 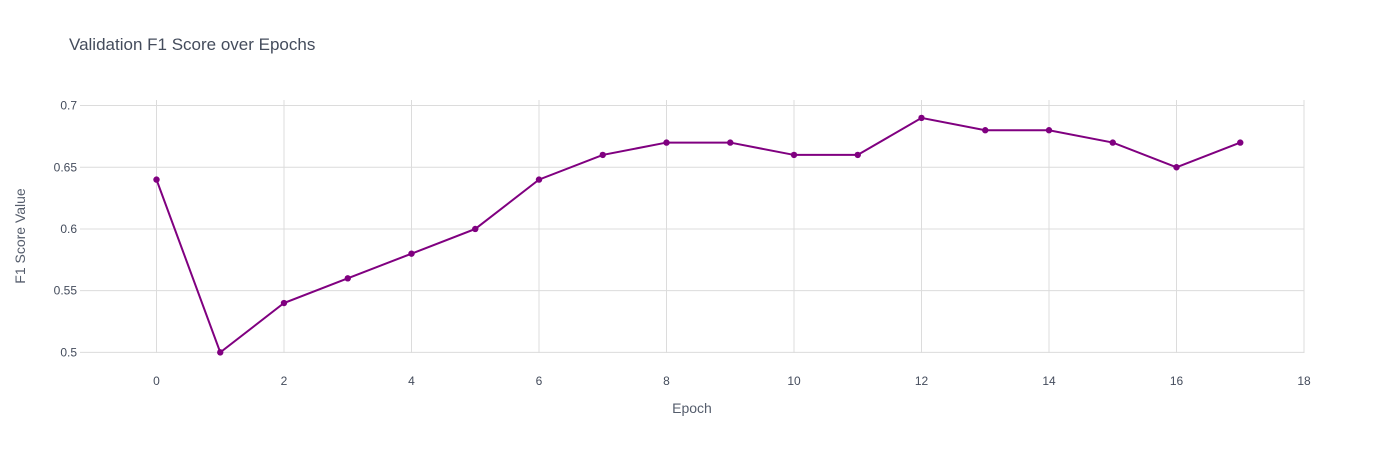 What do you see at coordinates (68, 352) in the screenshot?
I see `y-tick-label: 0.5` at bounding box center [68, 352].